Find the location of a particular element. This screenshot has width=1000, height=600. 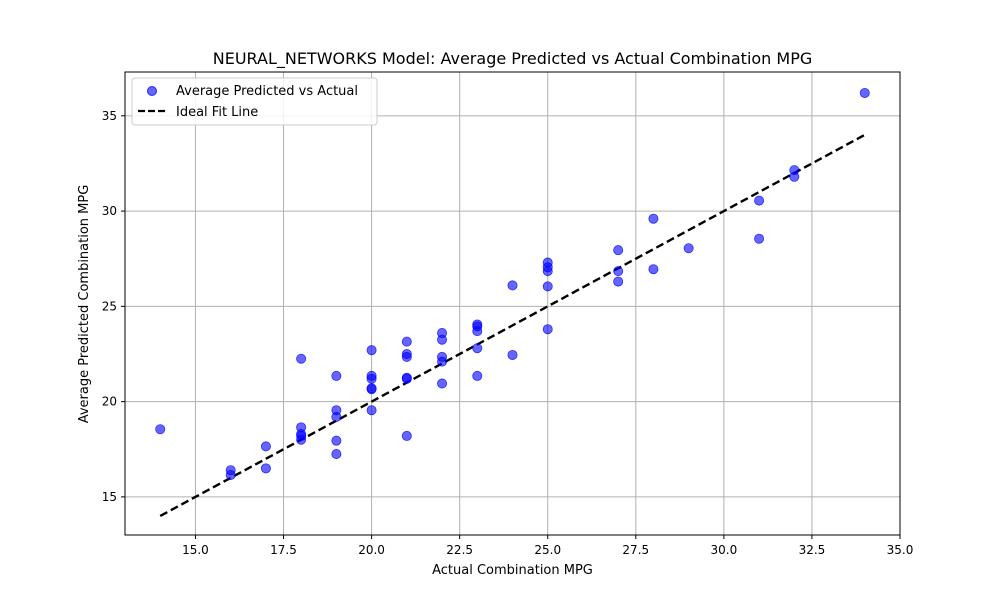

x-tick-label: 20.0 is located at coordinates (371, 550).